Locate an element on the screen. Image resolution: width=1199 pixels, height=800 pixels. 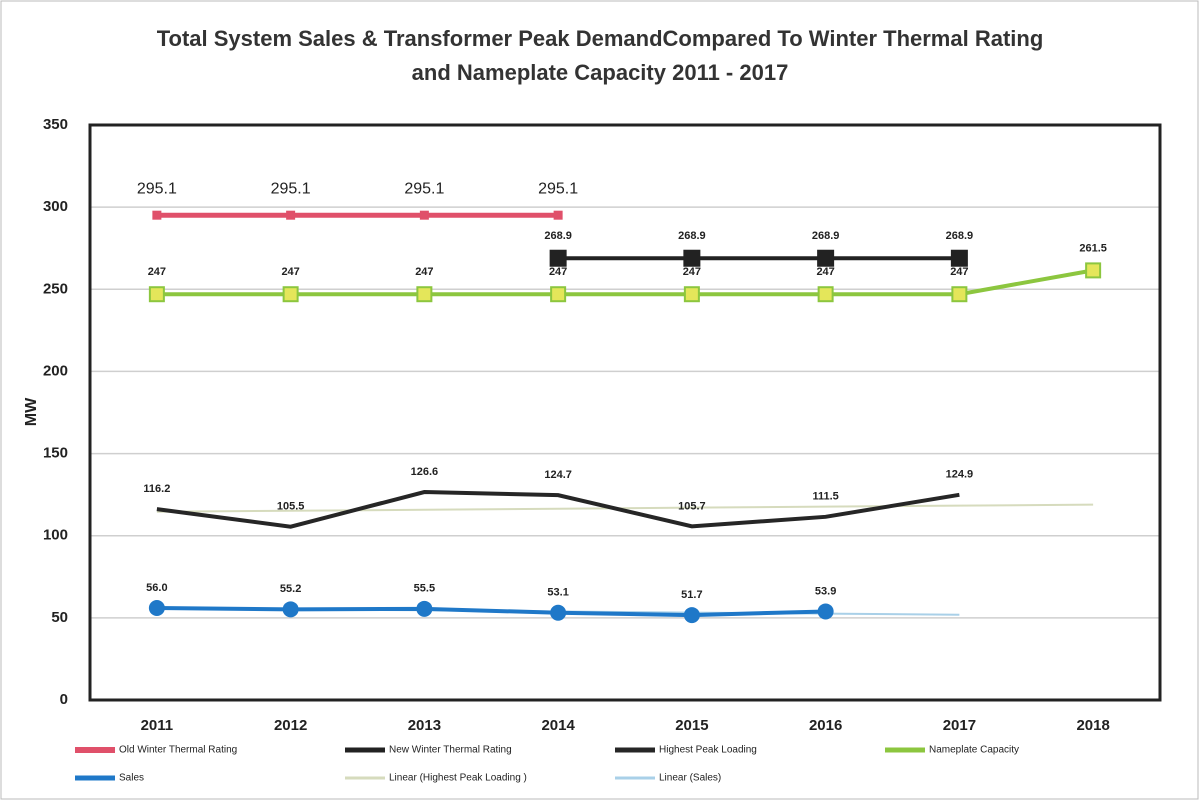
legend-label: Highest Peak Loading is located at coordinates (708, 750).